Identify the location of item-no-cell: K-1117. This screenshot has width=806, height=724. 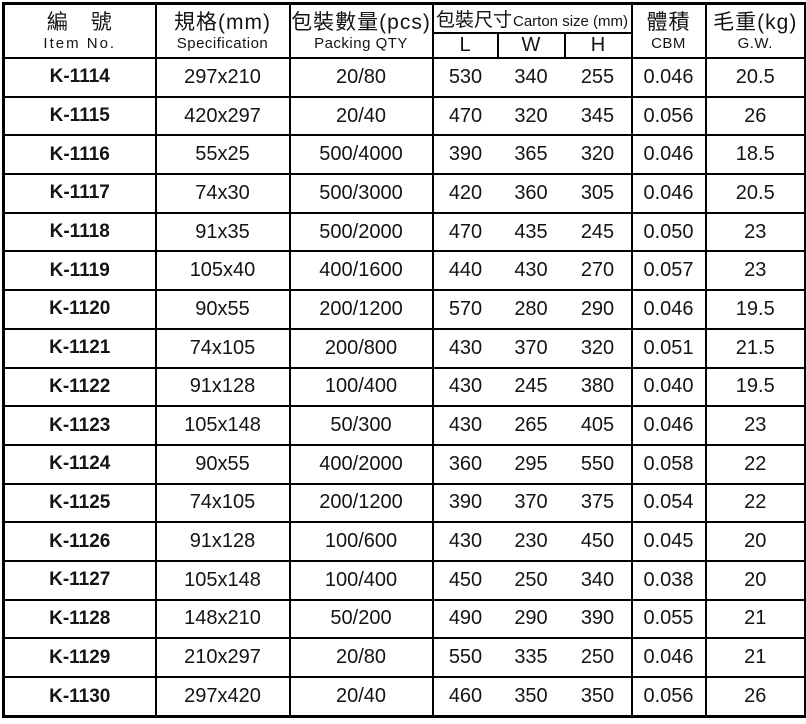
(79, 193).